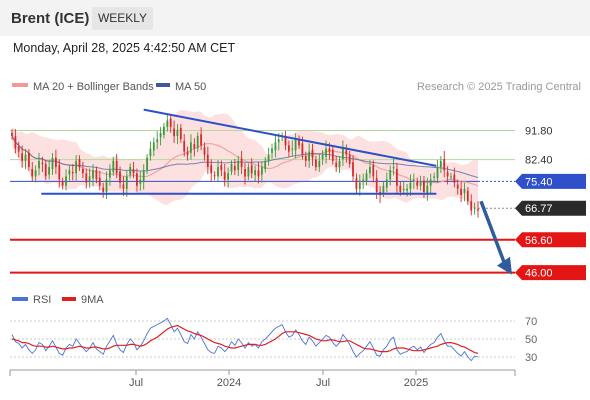 Image resolution: width=590 pixels, height=400 pixels. Describe the element at coordinates (69, 299) in the screenshot. I see `ma9-legend-swatch` at that location.